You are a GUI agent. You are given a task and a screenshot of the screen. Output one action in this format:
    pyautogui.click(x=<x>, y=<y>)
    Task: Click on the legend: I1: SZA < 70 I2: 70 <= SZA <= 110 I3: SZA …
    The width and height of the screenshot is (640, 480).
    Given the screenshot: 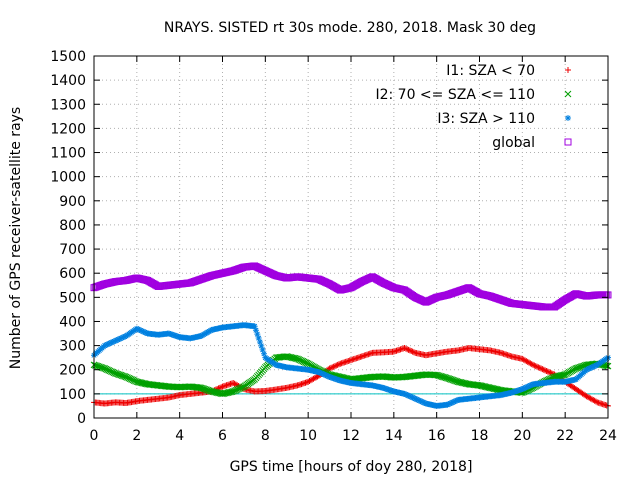 What is the action you would take?
    pyautogui.click(x=473, y=107)
    